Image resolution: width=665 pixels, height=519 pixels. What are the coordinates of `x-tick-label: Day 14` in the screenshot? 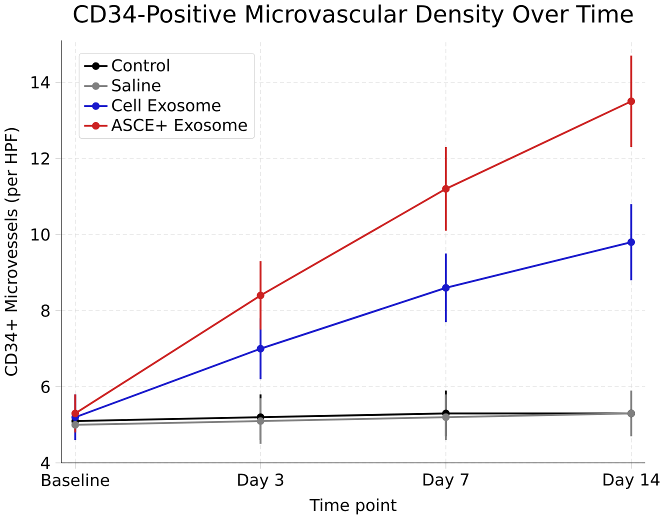 It's located at (632, 481).